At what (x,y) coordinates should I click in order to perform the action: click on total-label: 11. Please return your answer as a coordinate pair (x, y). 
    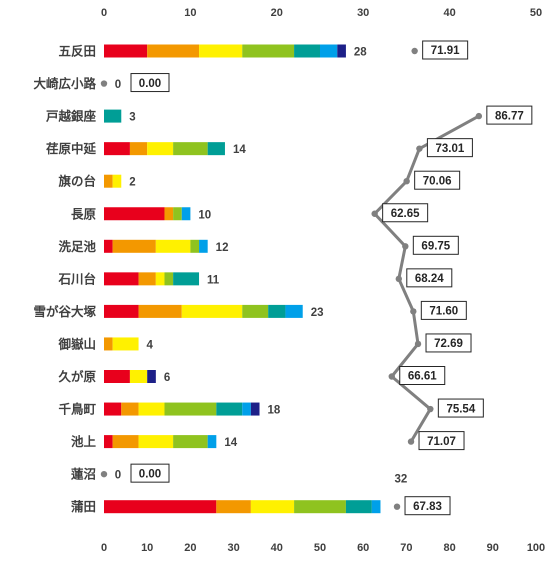
    Looking at the image, I should click on (213, 280).